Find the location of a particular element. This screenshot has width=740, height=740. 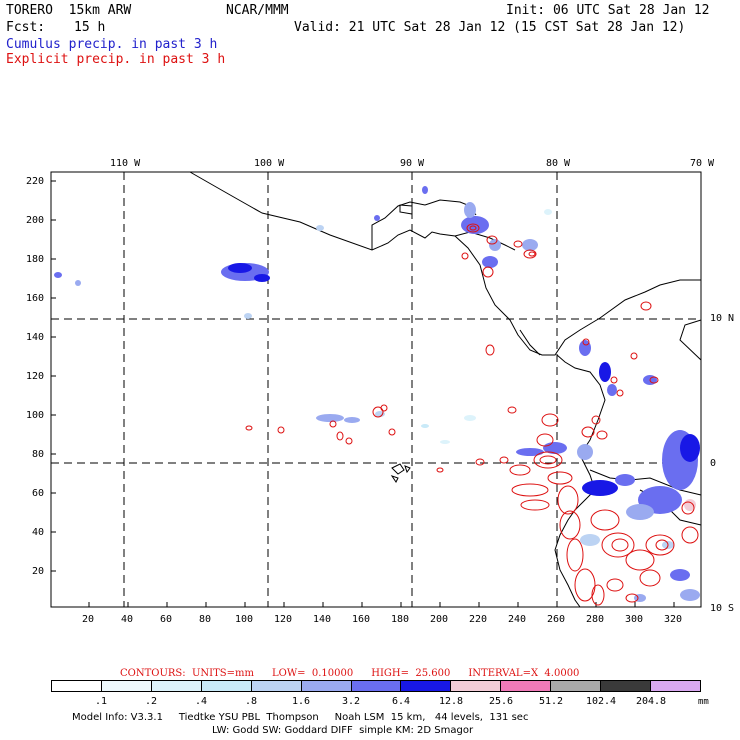

legend-label: .4 is located at coordinates (201, 701).